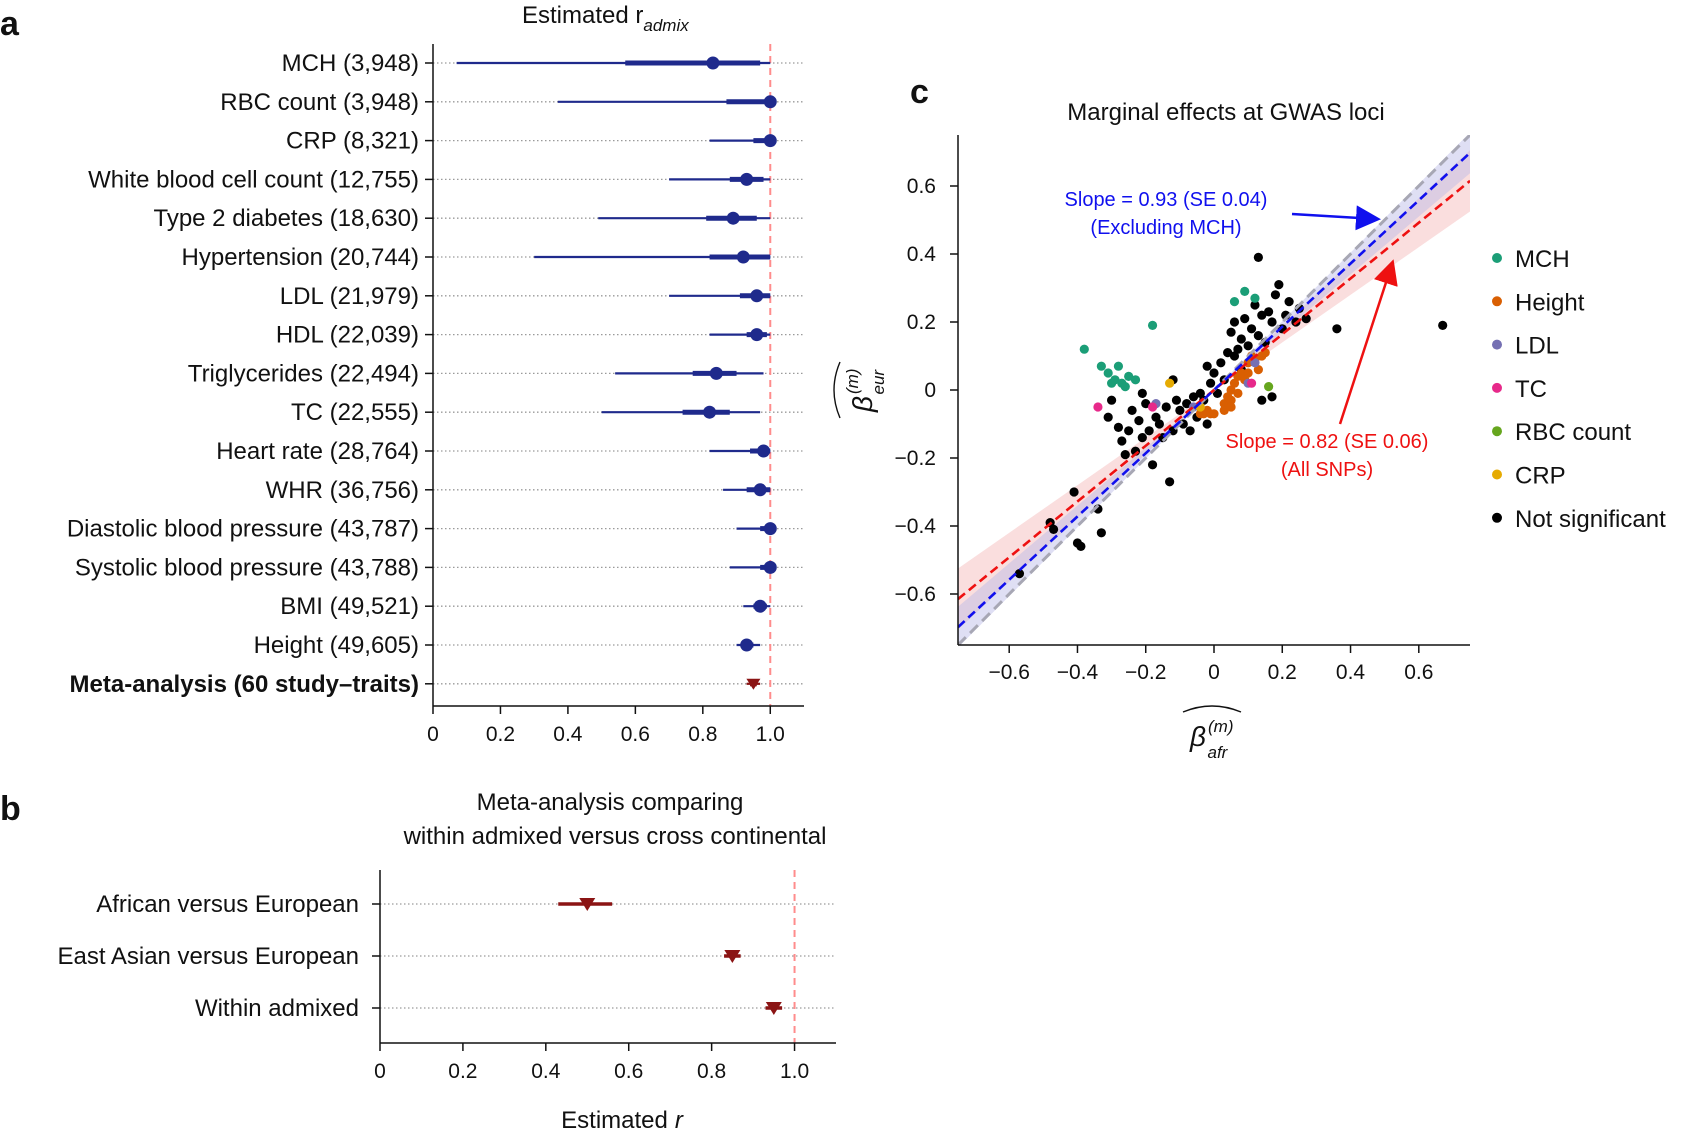  What do you see at coordinates (286, 218) in the screenshot?
I see `row-label-type-2-diabetes-18-630: Type 2 diabetes (18,630)` at bounding box center [286, 218].